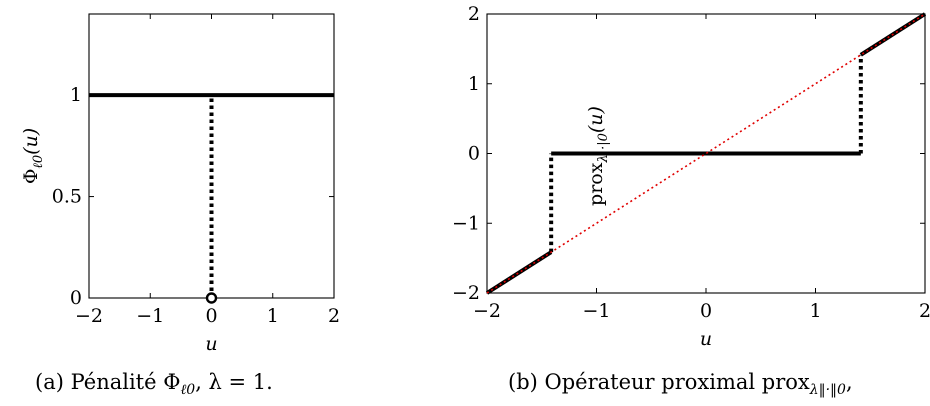 The height and width of the screenshot is (406, 930). Describe the element at coordinates (33, 156) in the screenshot. I see `plot-a-ylabel: Φℓ0(u)` at that location.